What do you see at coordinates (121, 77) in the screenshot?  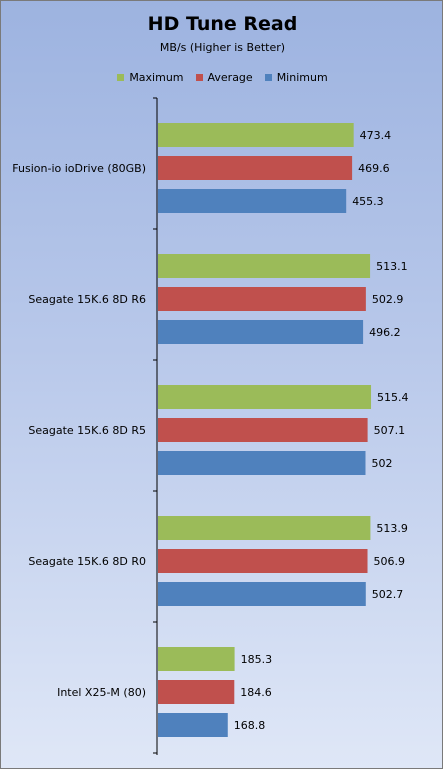 I see `legend-swatch-maximum` at bounding box center [121, 77].